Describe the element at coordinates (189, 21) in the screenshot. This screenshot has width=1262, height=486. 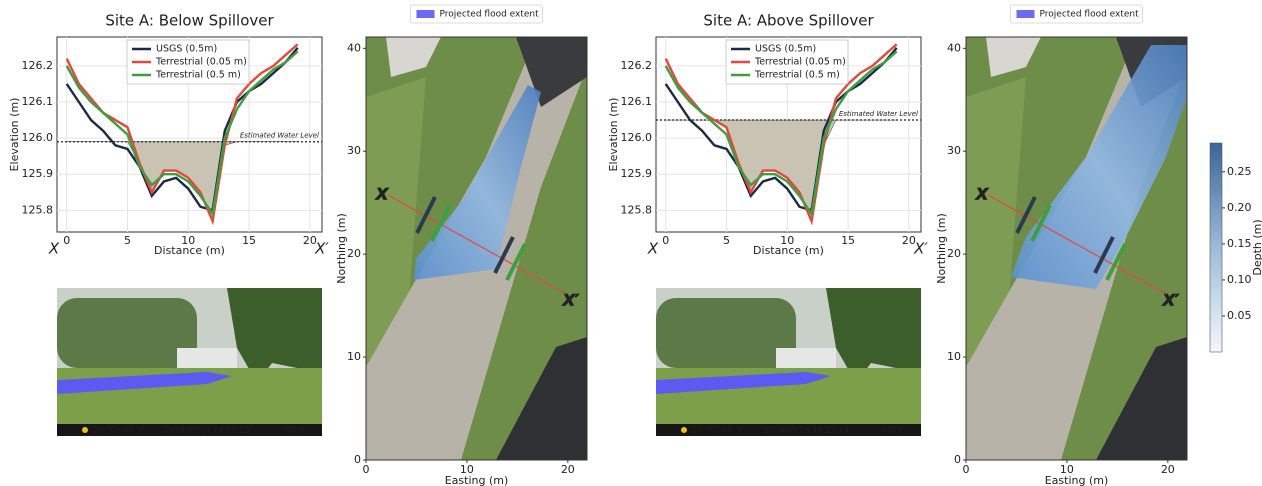
I see `chart-title: Site A: Below Spillover` at that location.